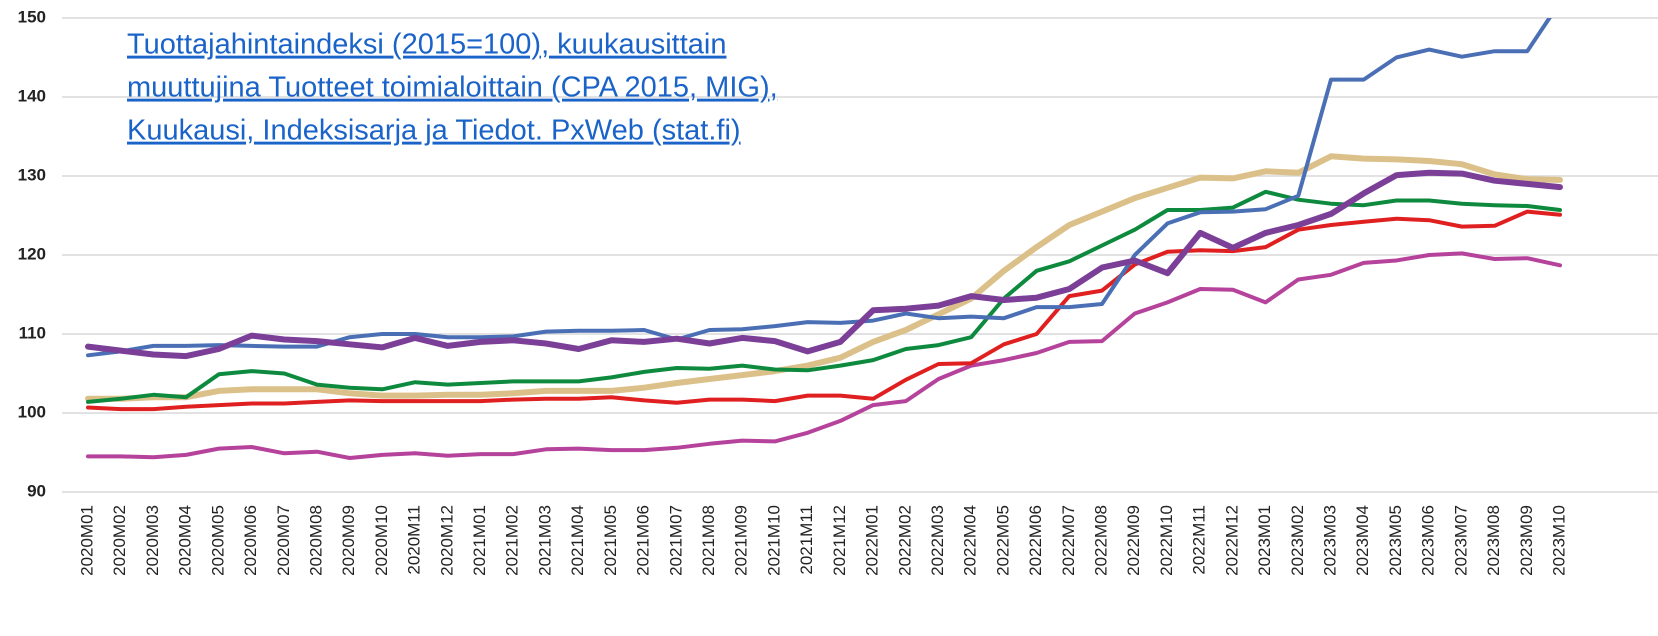 This screenshot has height=636, width=1658. Describe the element at coordinates (446, 540) in the screenshot. I see `x-tick-label: 2020M12` at that location.